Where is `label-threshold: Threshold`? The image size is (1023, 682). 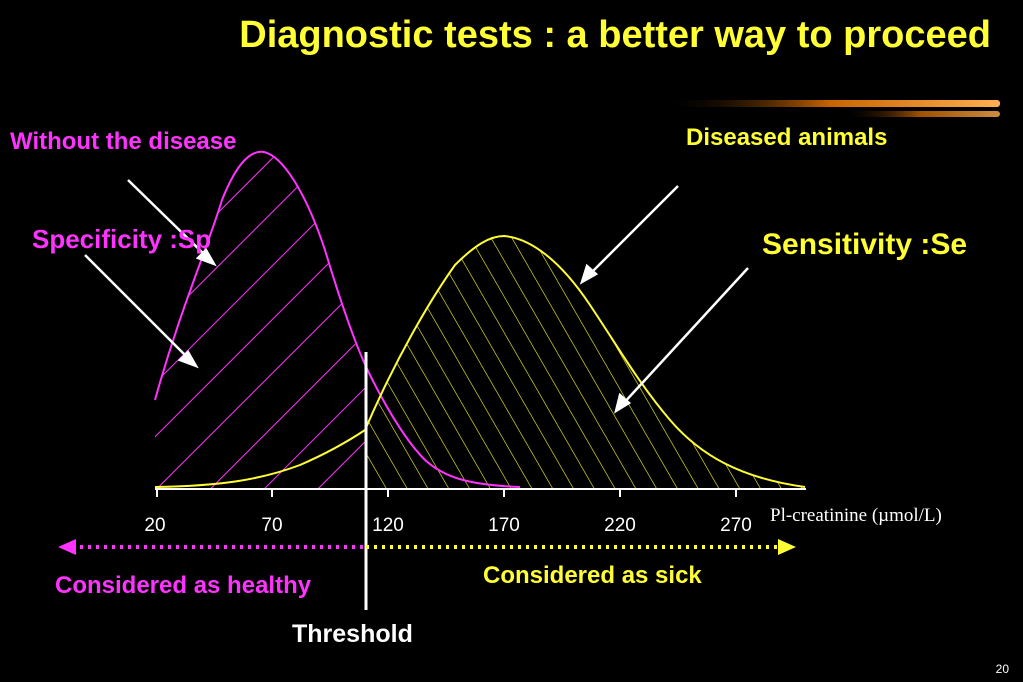
label-threshold: Threshold is located at coordinates (352, 634).